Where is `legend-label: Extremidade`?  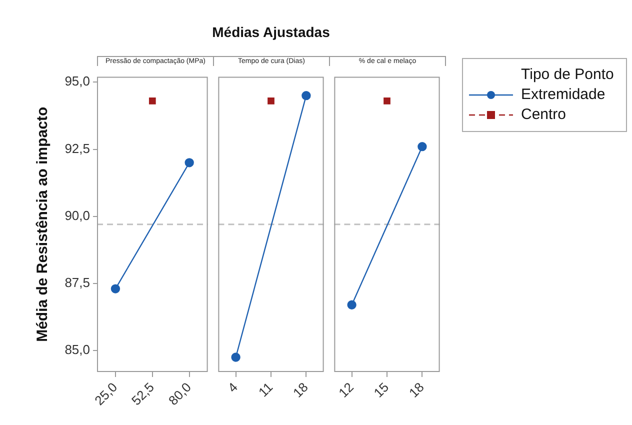
legend-label: Extremidade is located at coordinates (563, 95).